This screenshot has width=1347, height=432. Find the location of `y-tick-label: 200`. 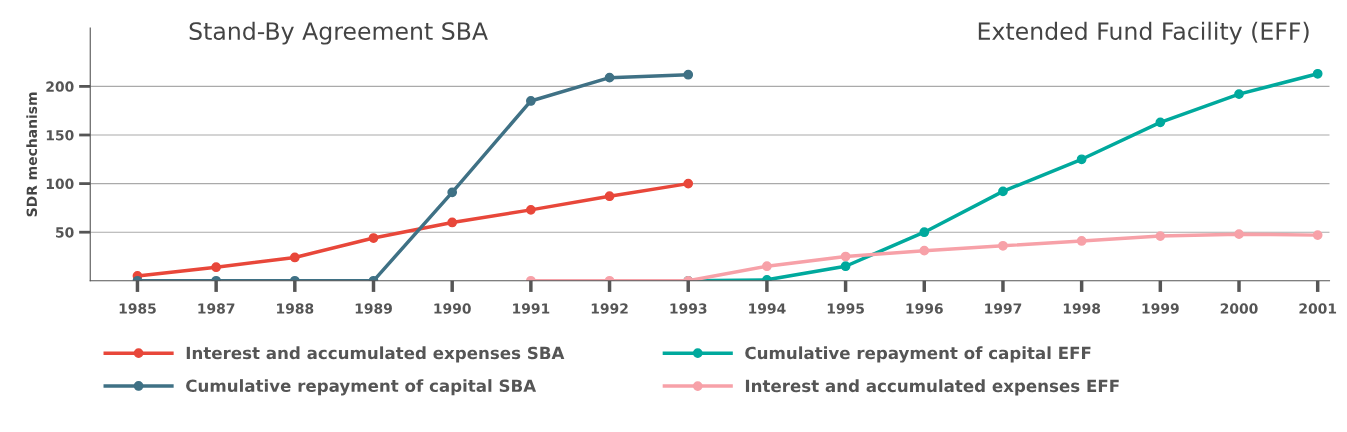

y-tick-label: 200 is located at coordinates (60, 86).